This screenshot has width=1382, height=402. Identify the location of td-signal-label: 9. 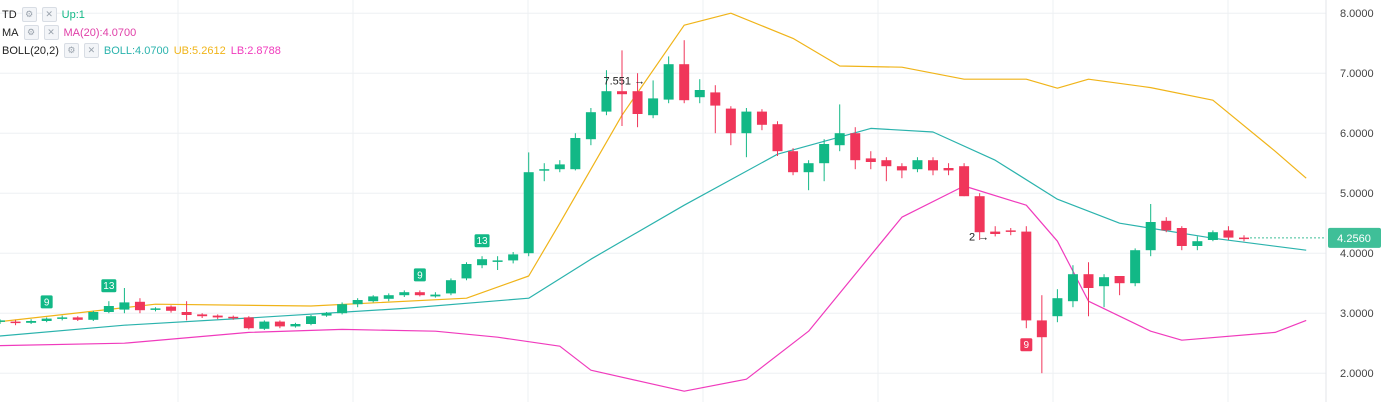
(1027, 345).